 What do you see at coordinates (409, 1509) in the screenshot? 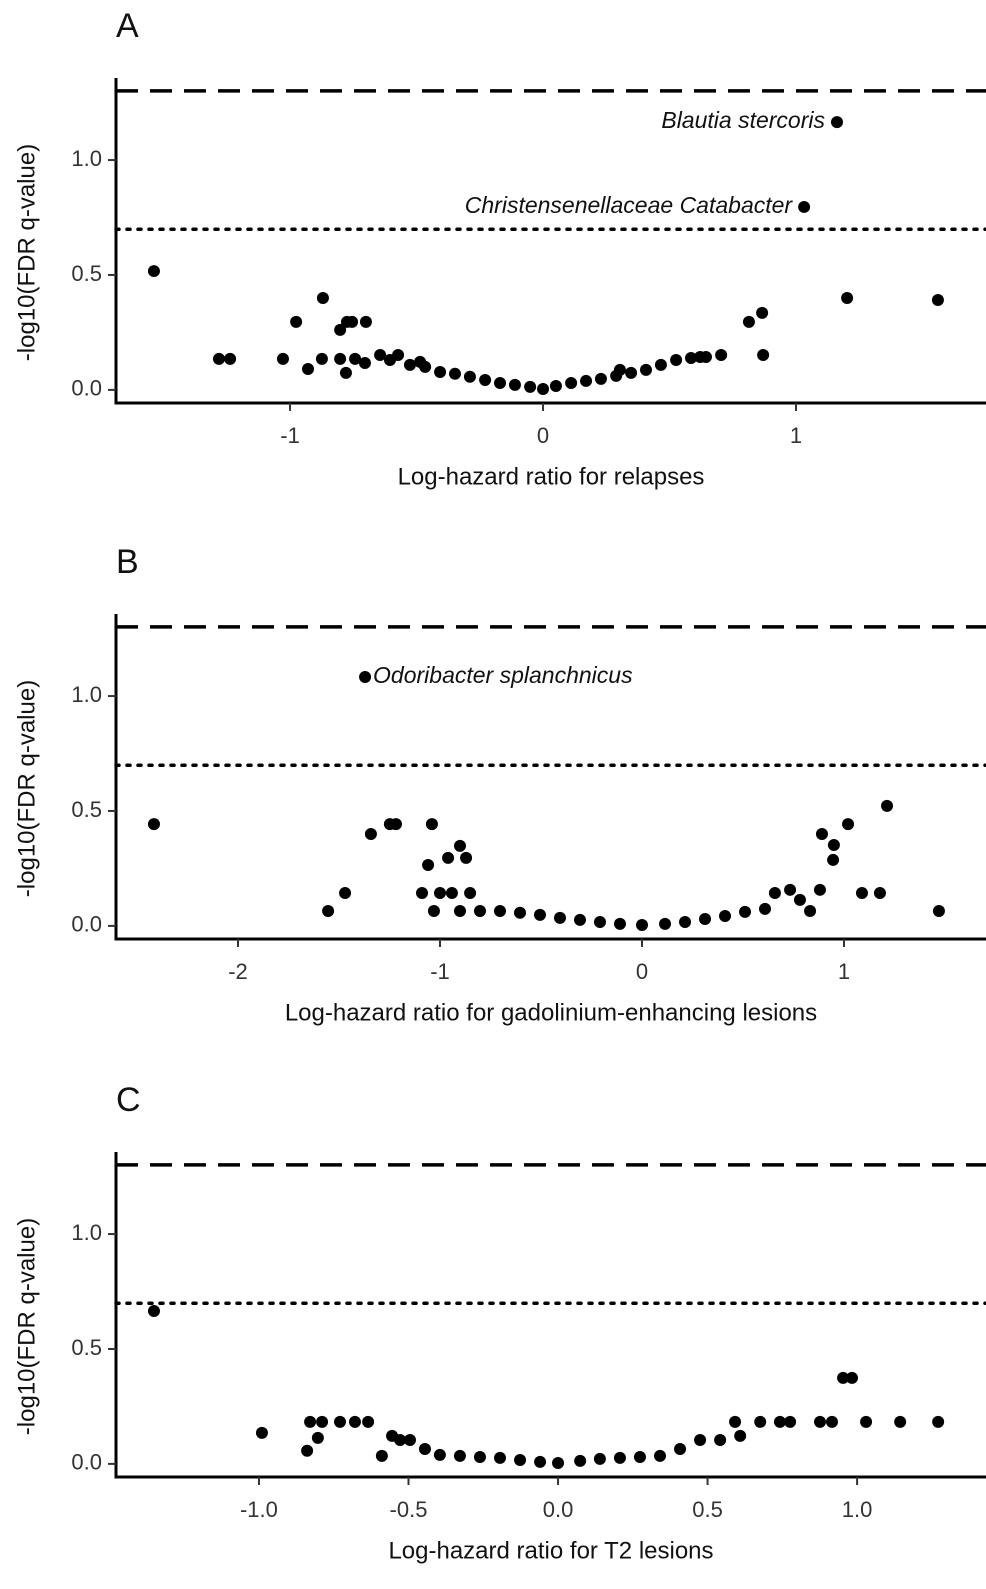
I see `x-tick-label: -0.5` at bounding box center [409, 1509].